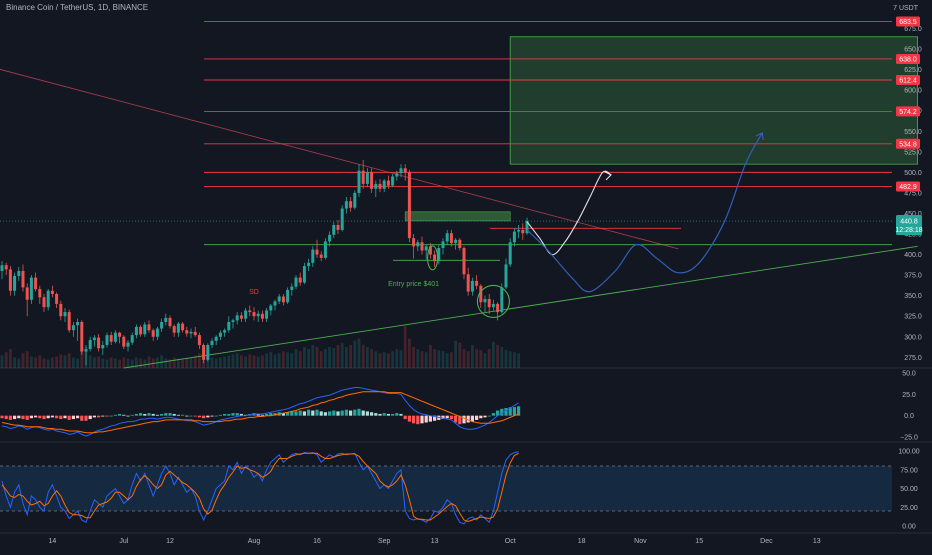 This screenshot has width=932, height=555. What do you see at coordinates (909, 438) in the screenshot?
I see `macd-tick-label: −25.0` at bounding box center [909, 438].